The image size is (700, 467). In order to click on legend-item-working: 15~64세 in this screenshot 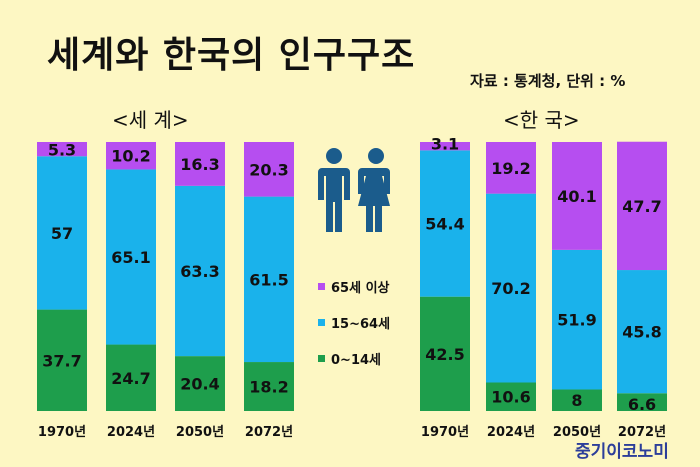, I will do `click(354, 322)`.